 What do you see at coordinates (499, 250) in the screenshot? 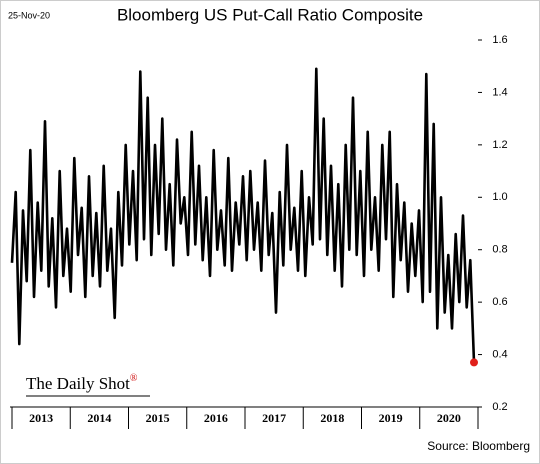
I see `y-tick-label: 0.8` at bounding box center [499, 250].